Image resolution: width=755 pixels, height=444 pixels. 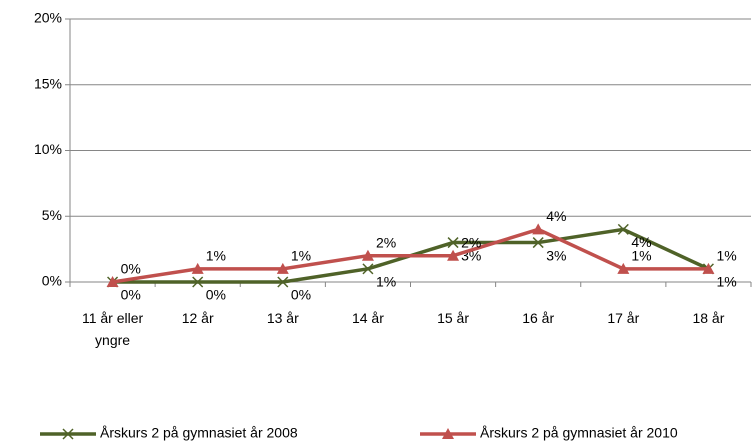 What do you see at coordinates (623, 318) in the screenshot?
I see `x-tick-label: 17 år` at bounding box center [623, 318].